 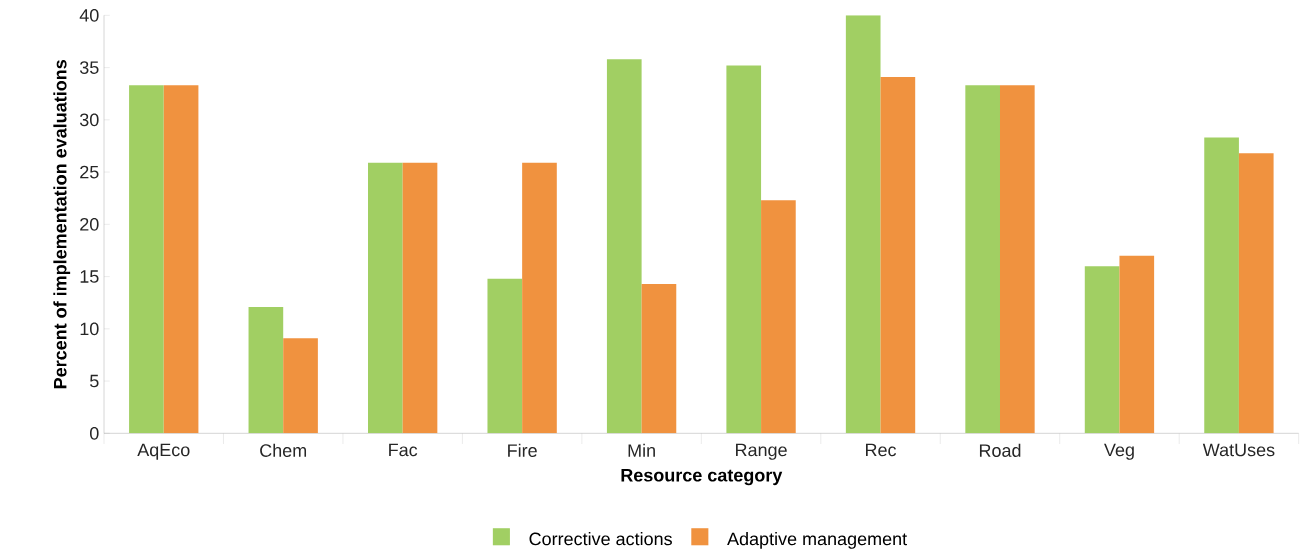 I want to click on y-tick-label: 20, so click(x=89, y=224).